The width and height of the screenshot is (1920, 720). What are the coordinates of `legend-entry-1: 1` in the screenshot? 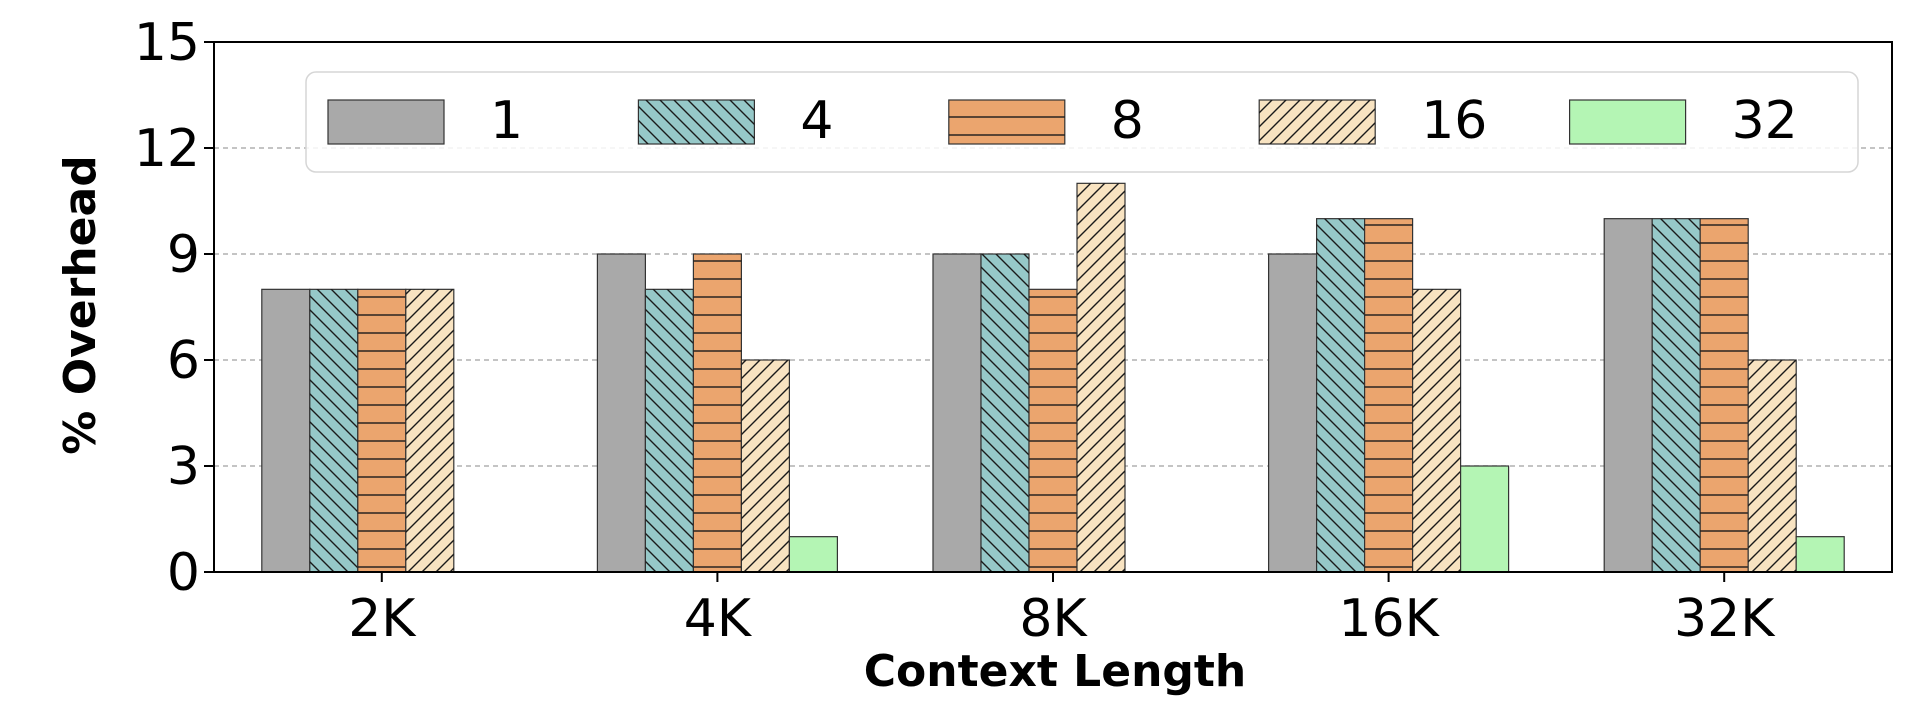 It's located at (425, 121).